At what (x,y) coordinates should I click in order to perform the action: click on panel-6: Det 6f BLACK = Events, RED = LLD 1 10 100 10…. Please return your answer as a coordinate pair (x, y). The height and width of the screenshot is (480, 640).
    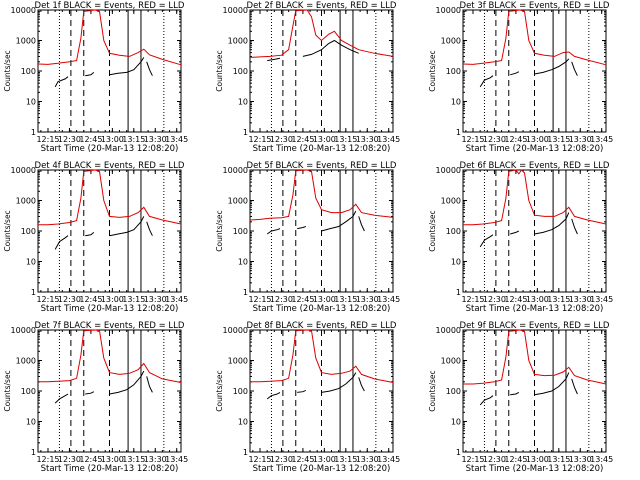
    Looking at the image, I should click on (520, 237).